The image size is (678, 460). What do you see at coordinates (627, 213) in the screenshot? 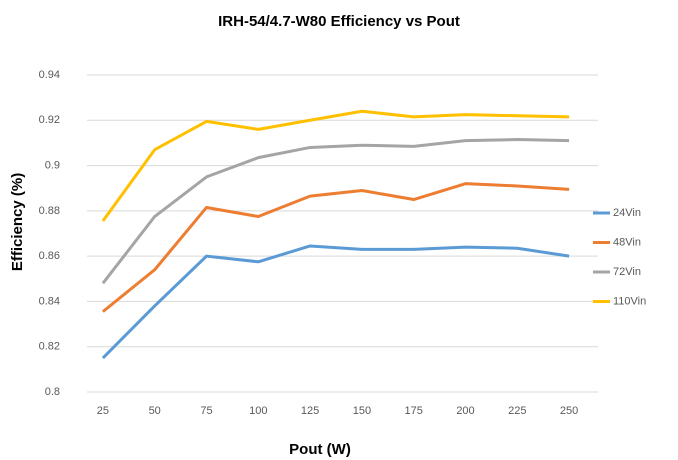
I see `legend-label: 24Vin` at bounding box center [627, 213].